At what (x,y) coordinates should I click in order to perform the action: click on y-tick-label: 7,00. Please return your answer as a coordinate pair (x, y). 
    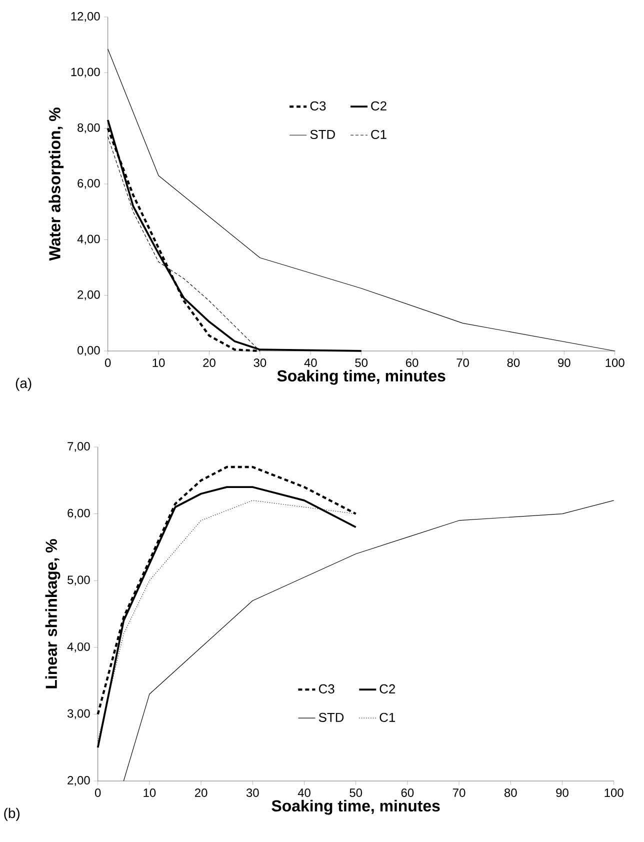
    Looking at the image, I should click on (79, 447).